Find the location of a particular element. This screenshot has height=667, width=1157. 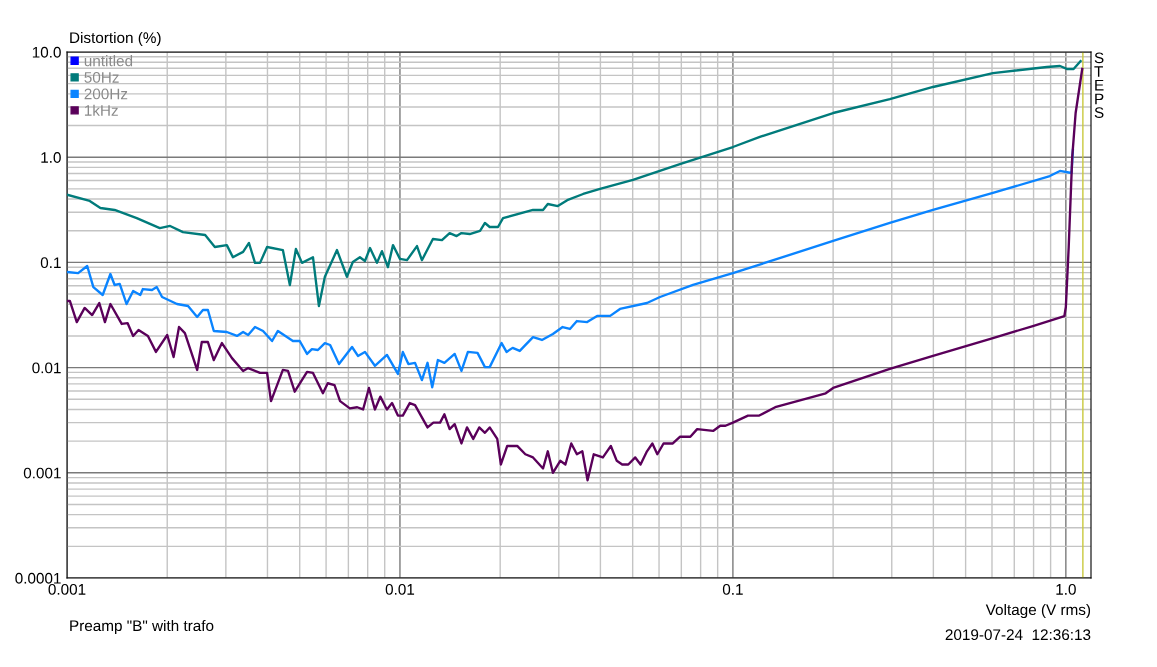

text: STEPS is located at coordinates (1099, 85).